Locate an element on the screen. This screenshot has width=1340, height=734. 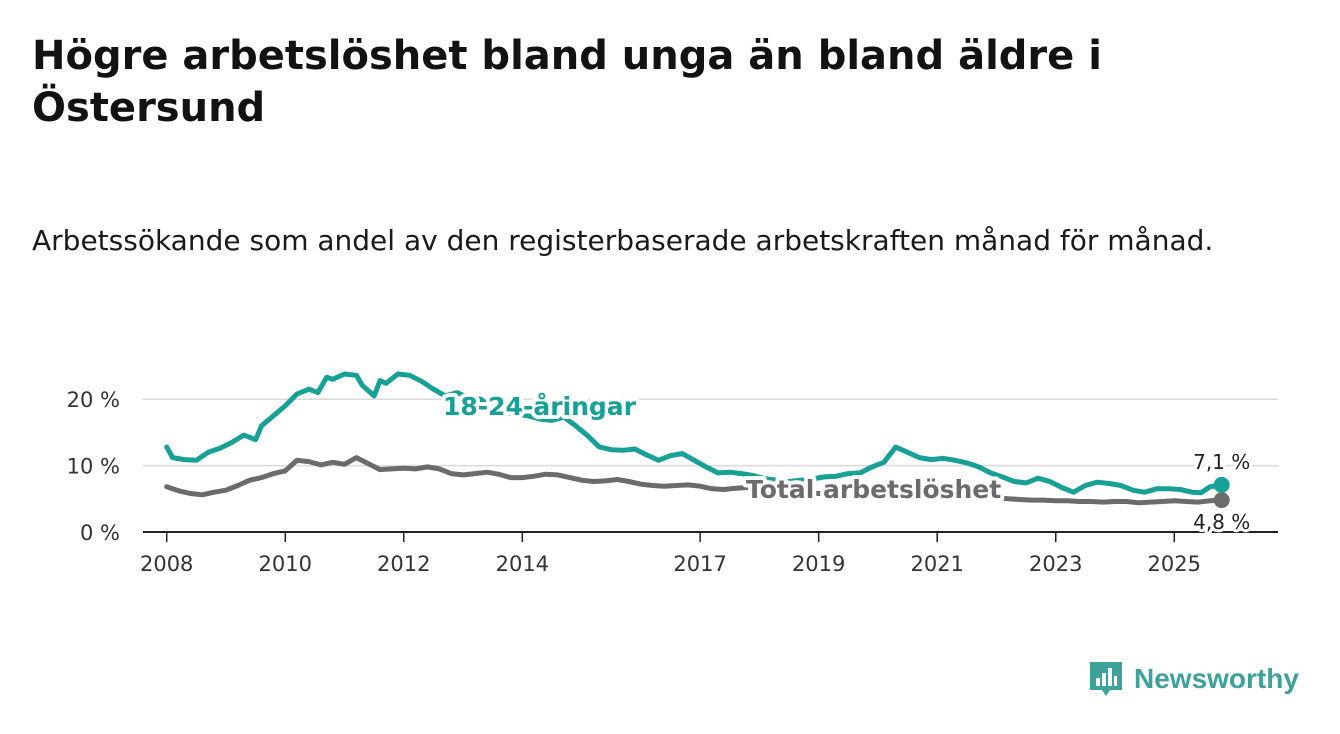
total-series-label: Total arbetslöshet is located at coordinates (873, 489).